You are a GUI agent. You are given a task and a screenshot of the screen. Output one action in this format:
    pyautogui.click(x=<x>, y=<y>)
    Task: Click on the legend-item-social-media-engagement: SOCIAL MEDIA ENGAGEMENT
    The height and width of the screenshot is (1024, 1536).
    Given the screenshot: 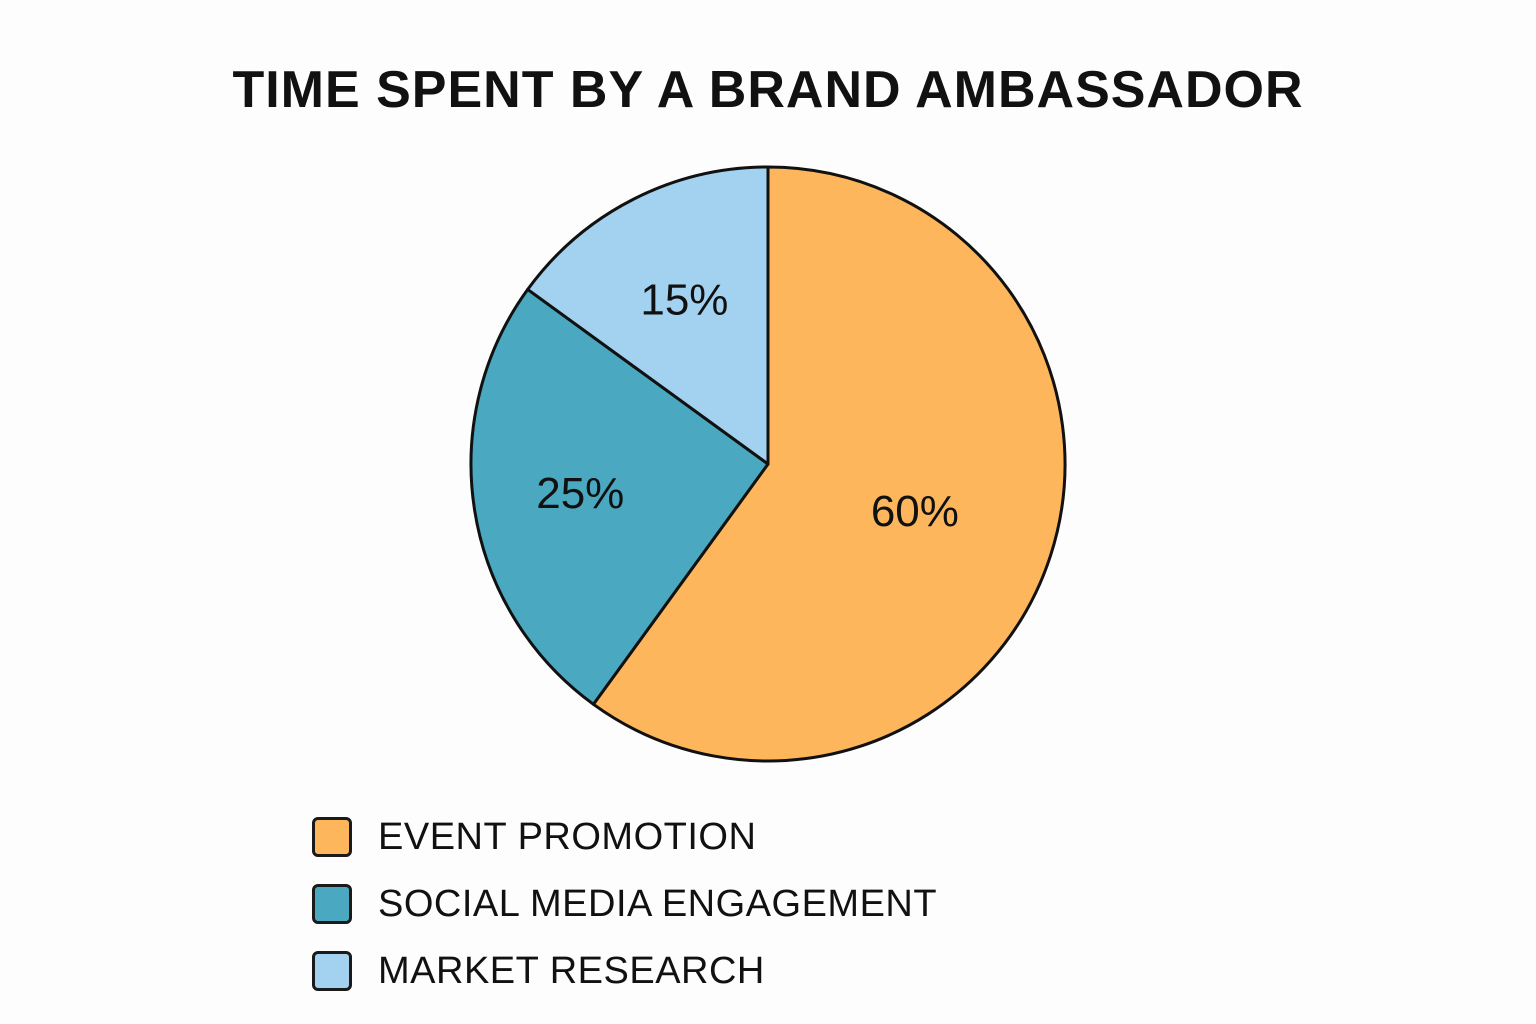 What is the action you would take?
    pyautogui.click(x=624, y=904)
    